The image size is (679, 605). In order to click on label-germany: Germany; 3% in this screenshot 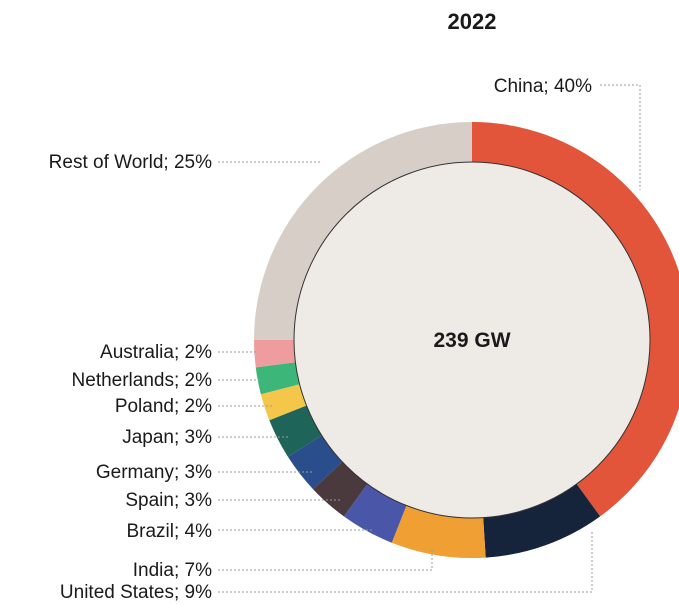, I will do `click(154, 472)`.